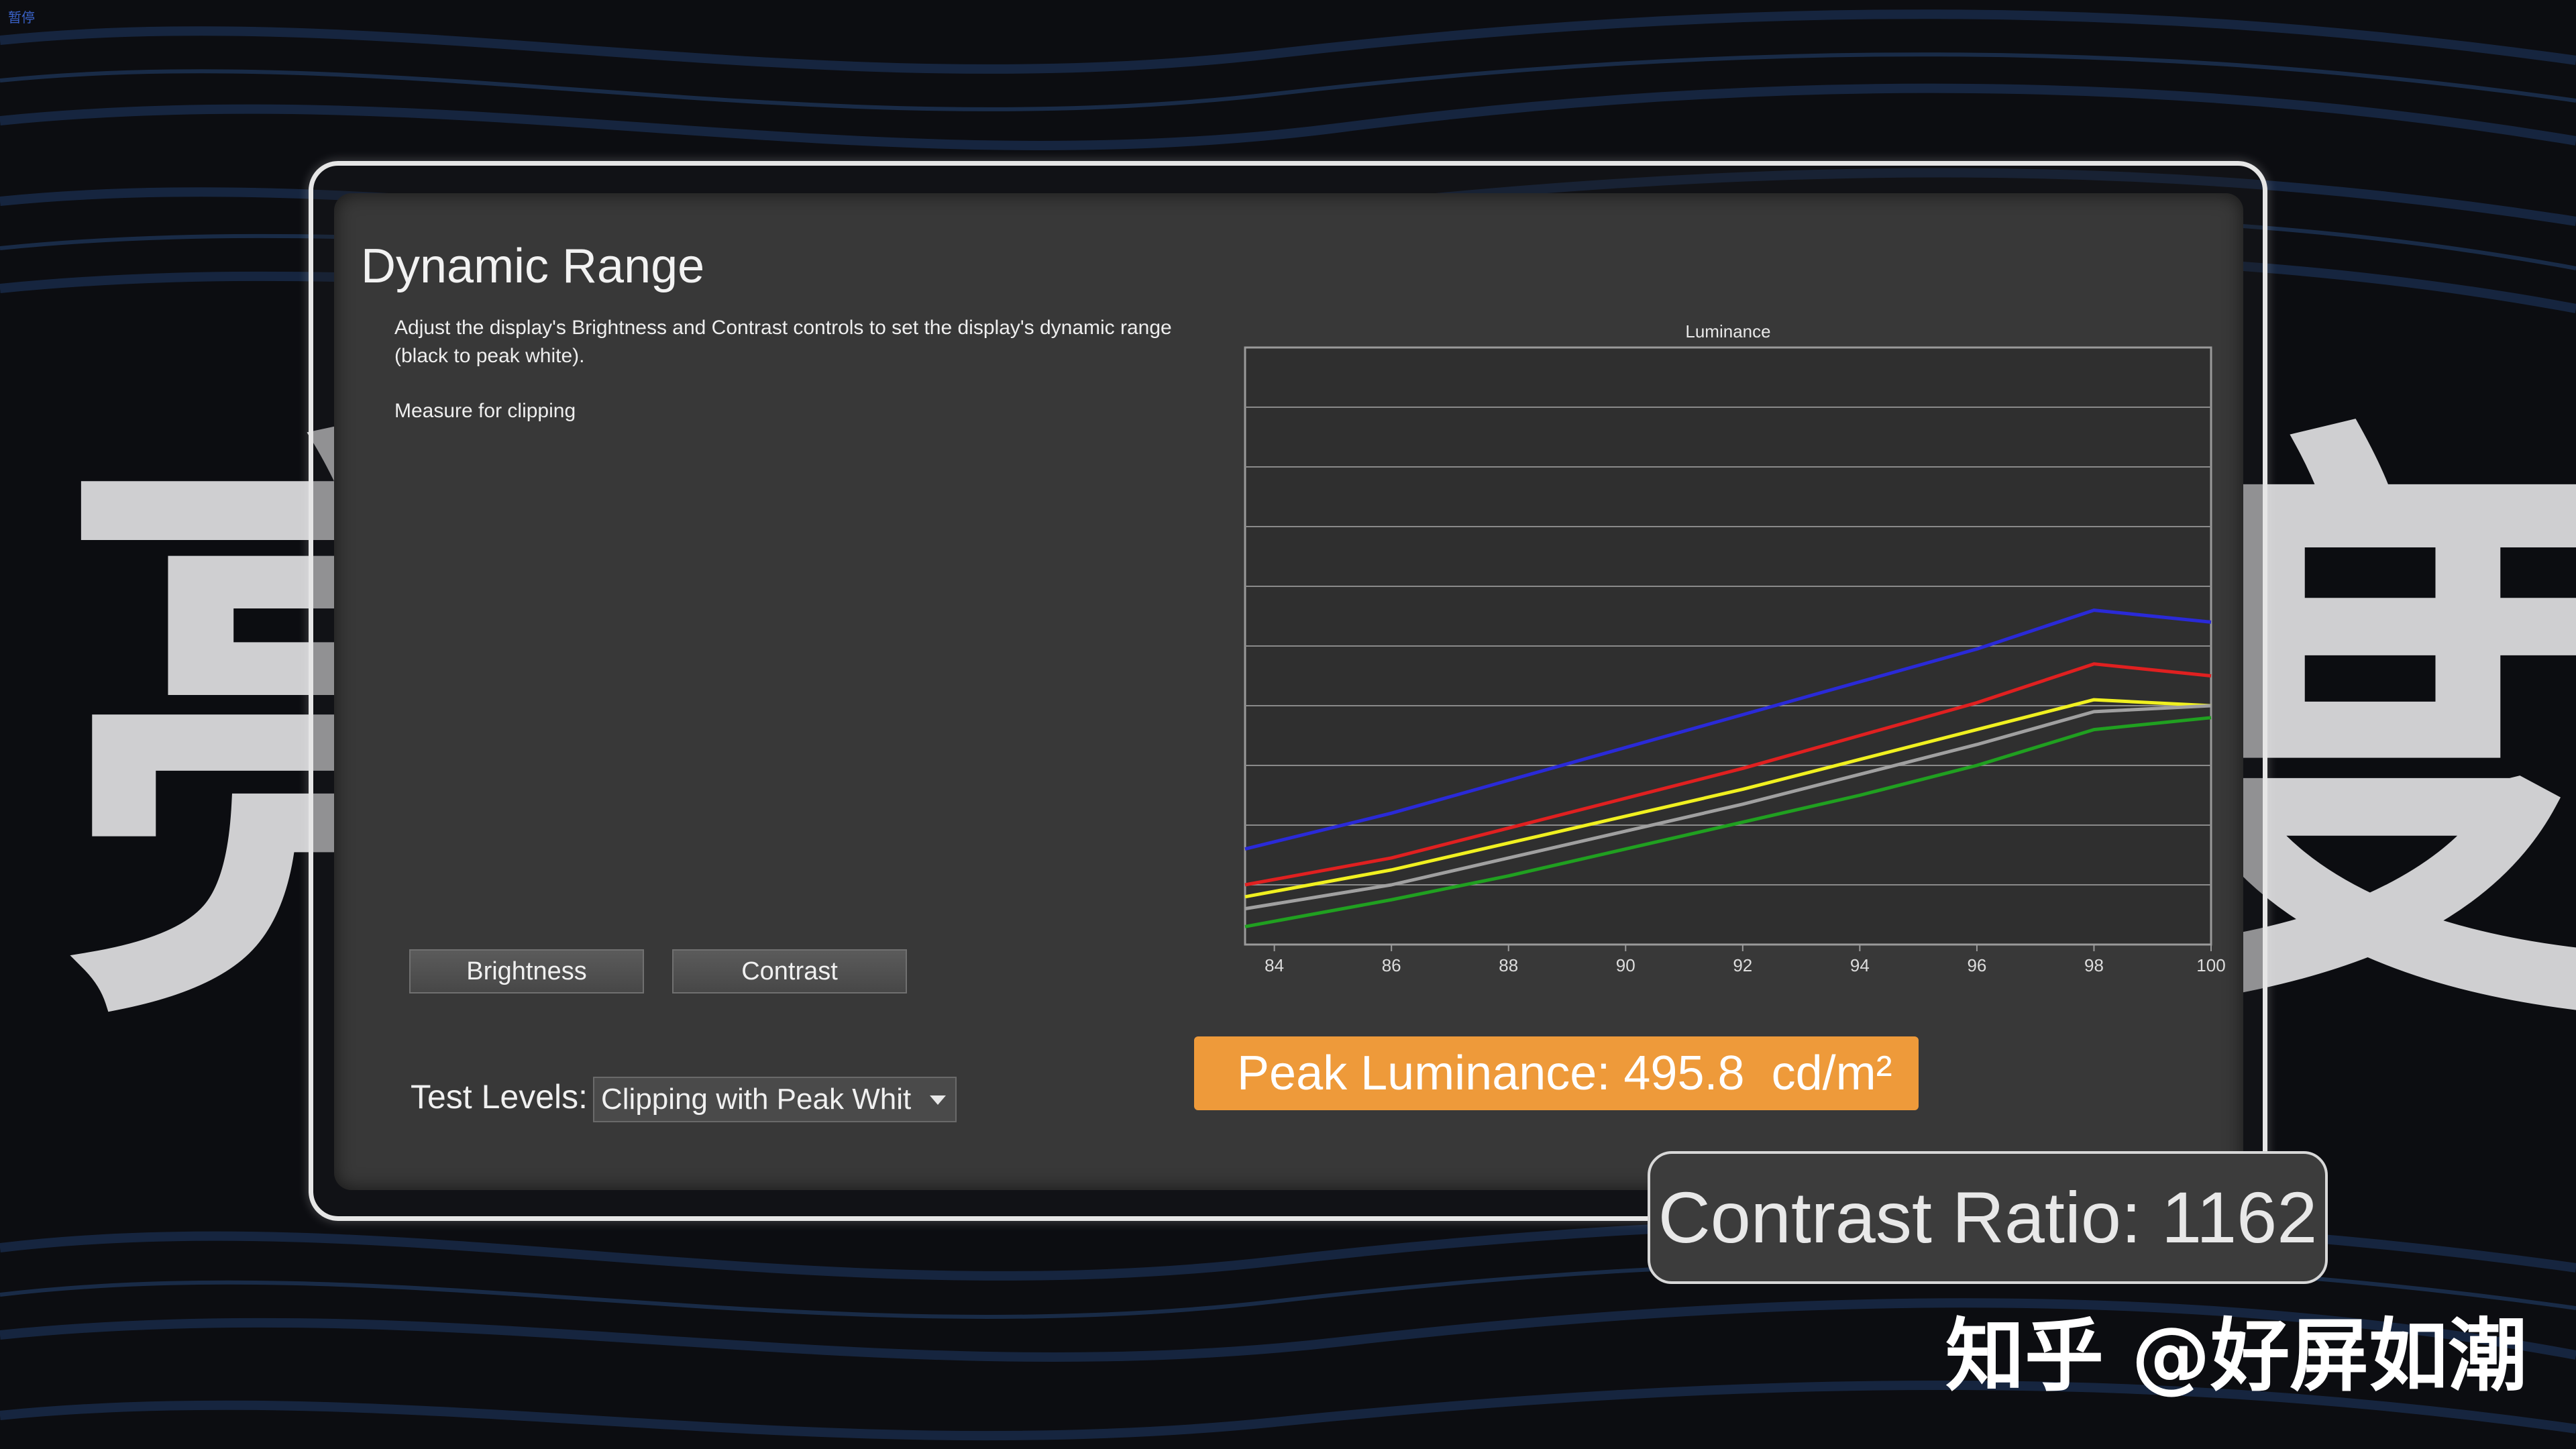 The height and width of the screenshot is (1449, 2576). What do you see at coordinates (1625, 965) in the screenshot?
I see `x-tick-label: 90` at bounding box center [1625, 965].